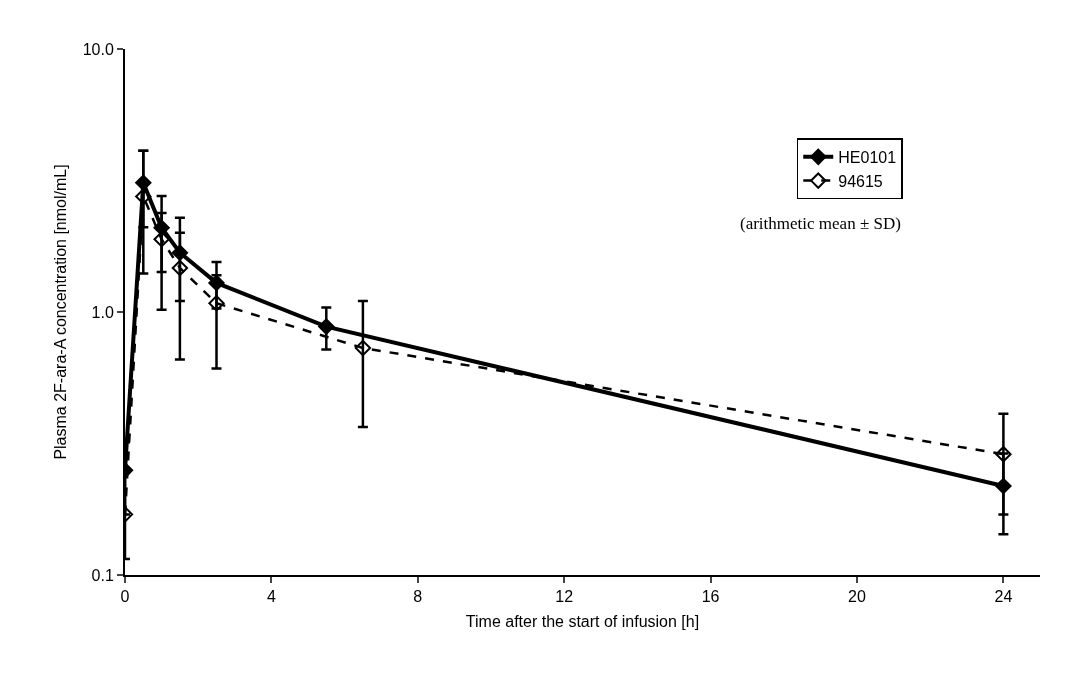 The height and width of the screenshot is (673, 1076). I want to click on y-tick-label: 0.1, so click(102, 575).